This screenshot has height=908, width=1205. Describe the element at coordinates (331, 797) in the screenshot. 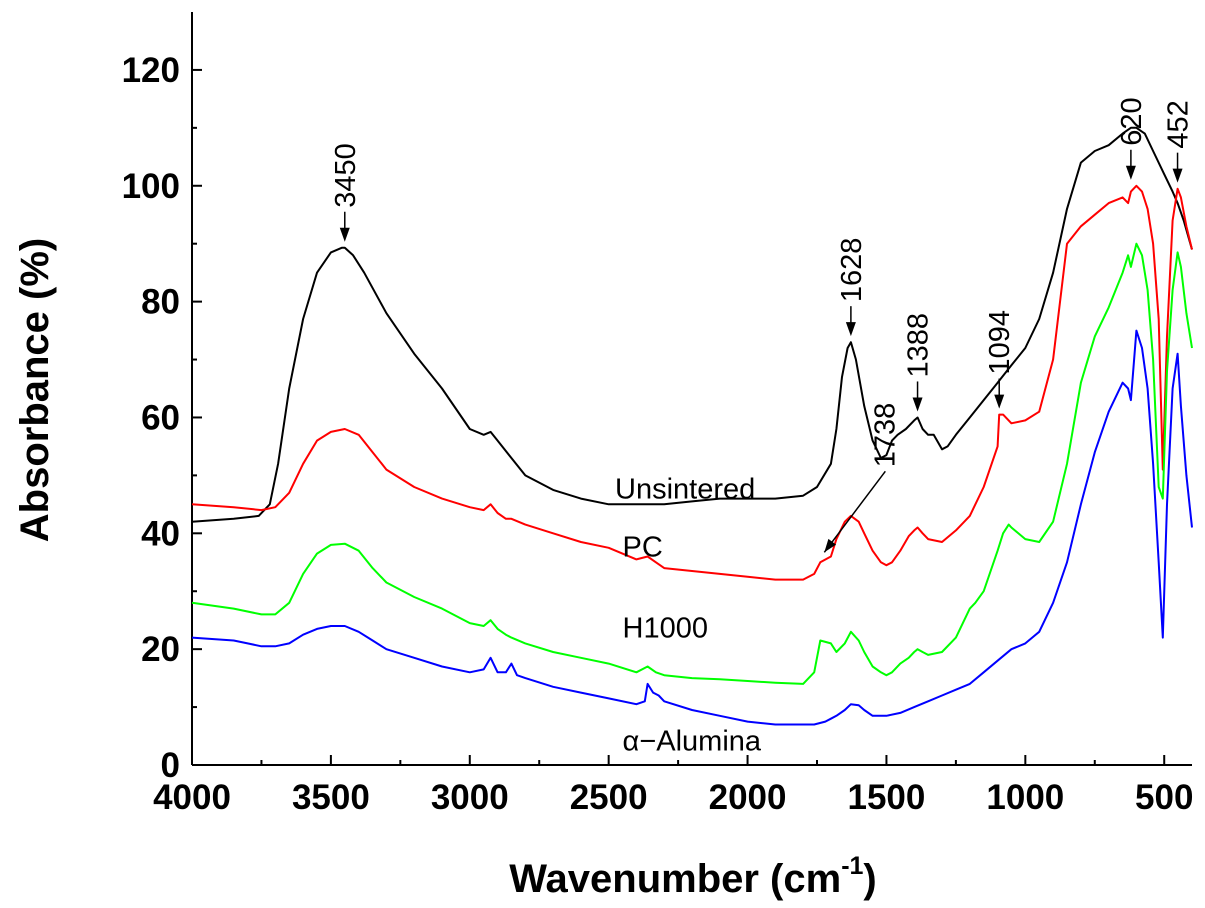

I see `x-tick-label: 3500` at that location.